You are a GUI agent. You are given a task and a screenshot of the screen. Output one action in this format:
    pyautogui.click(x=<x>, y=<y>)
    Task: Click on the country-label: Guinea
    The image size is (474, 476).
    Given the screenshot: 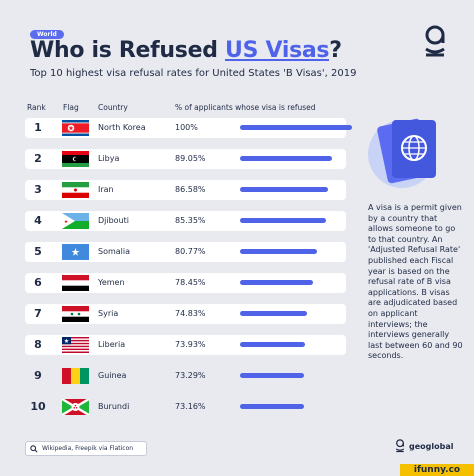 What is the action you would take?
    pyautogui.click(x=112, y=375)
    